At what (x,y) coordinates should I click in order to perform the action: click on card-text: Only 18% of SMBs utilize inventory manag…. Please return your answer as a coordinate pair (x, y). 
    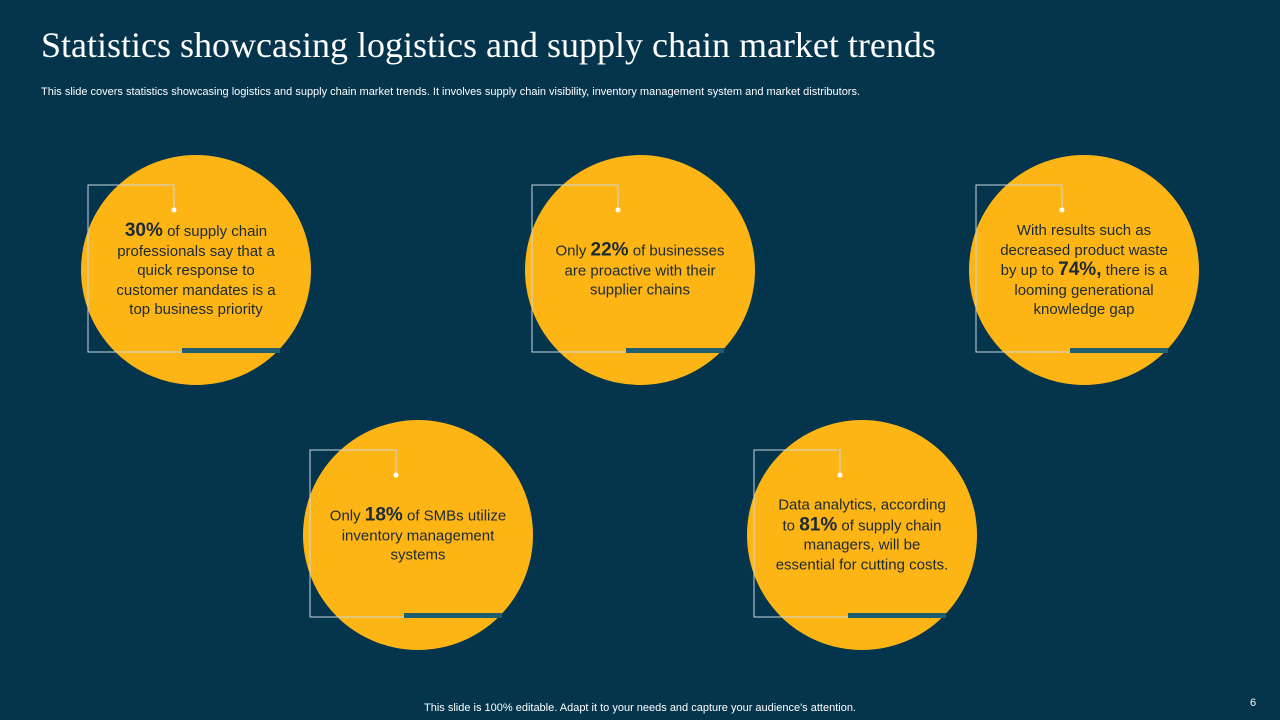
    Looking at the image, I should click on (418, 535).